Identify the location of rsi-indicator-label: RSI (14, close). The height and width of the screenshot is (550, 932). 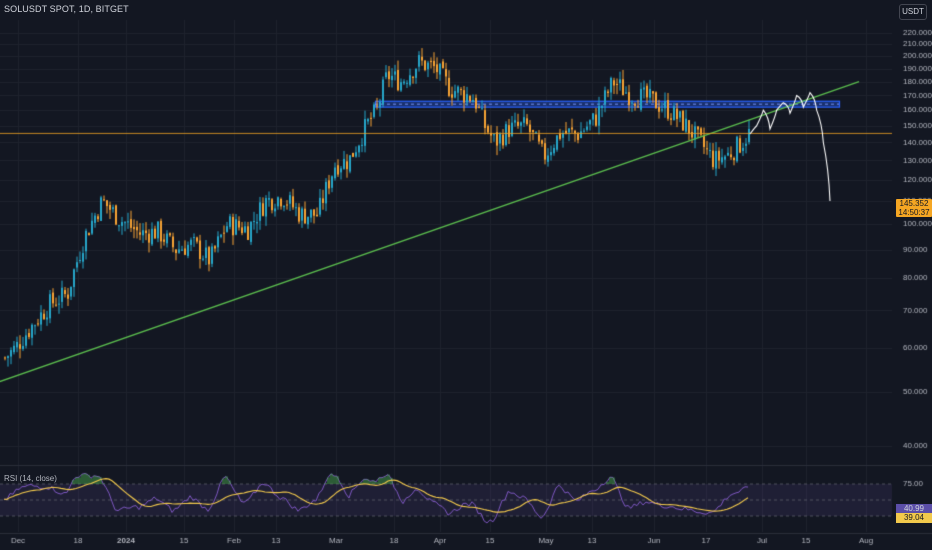
(30, 478).